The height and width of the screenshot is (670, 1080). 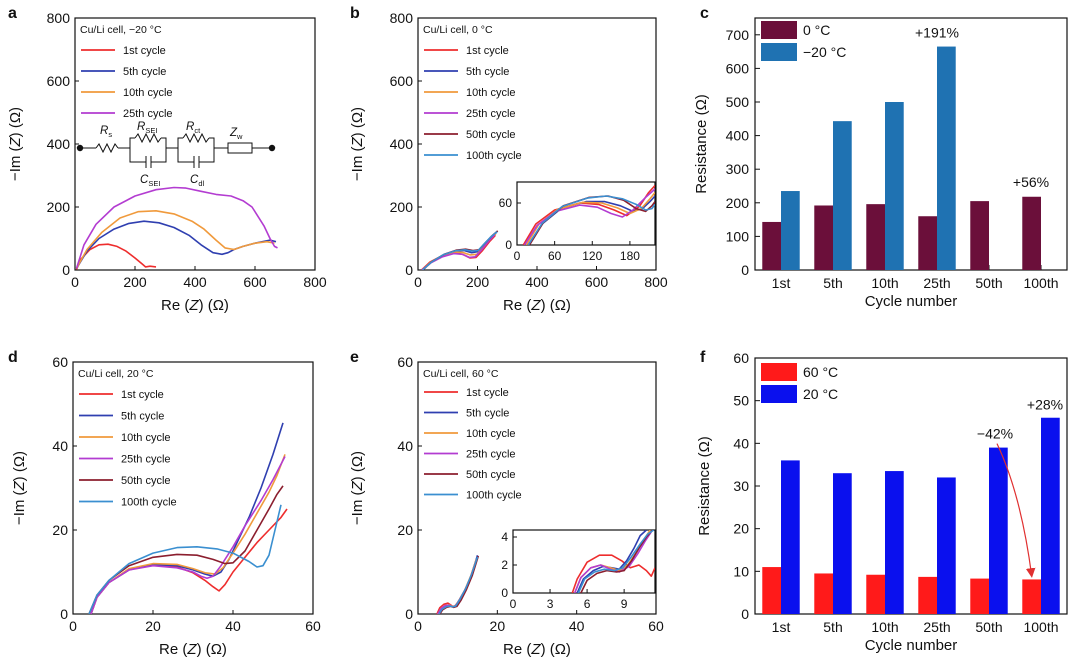 I want to click on panel-title: Cu/Li cell, 20 °C, so click(x=116, y=374).